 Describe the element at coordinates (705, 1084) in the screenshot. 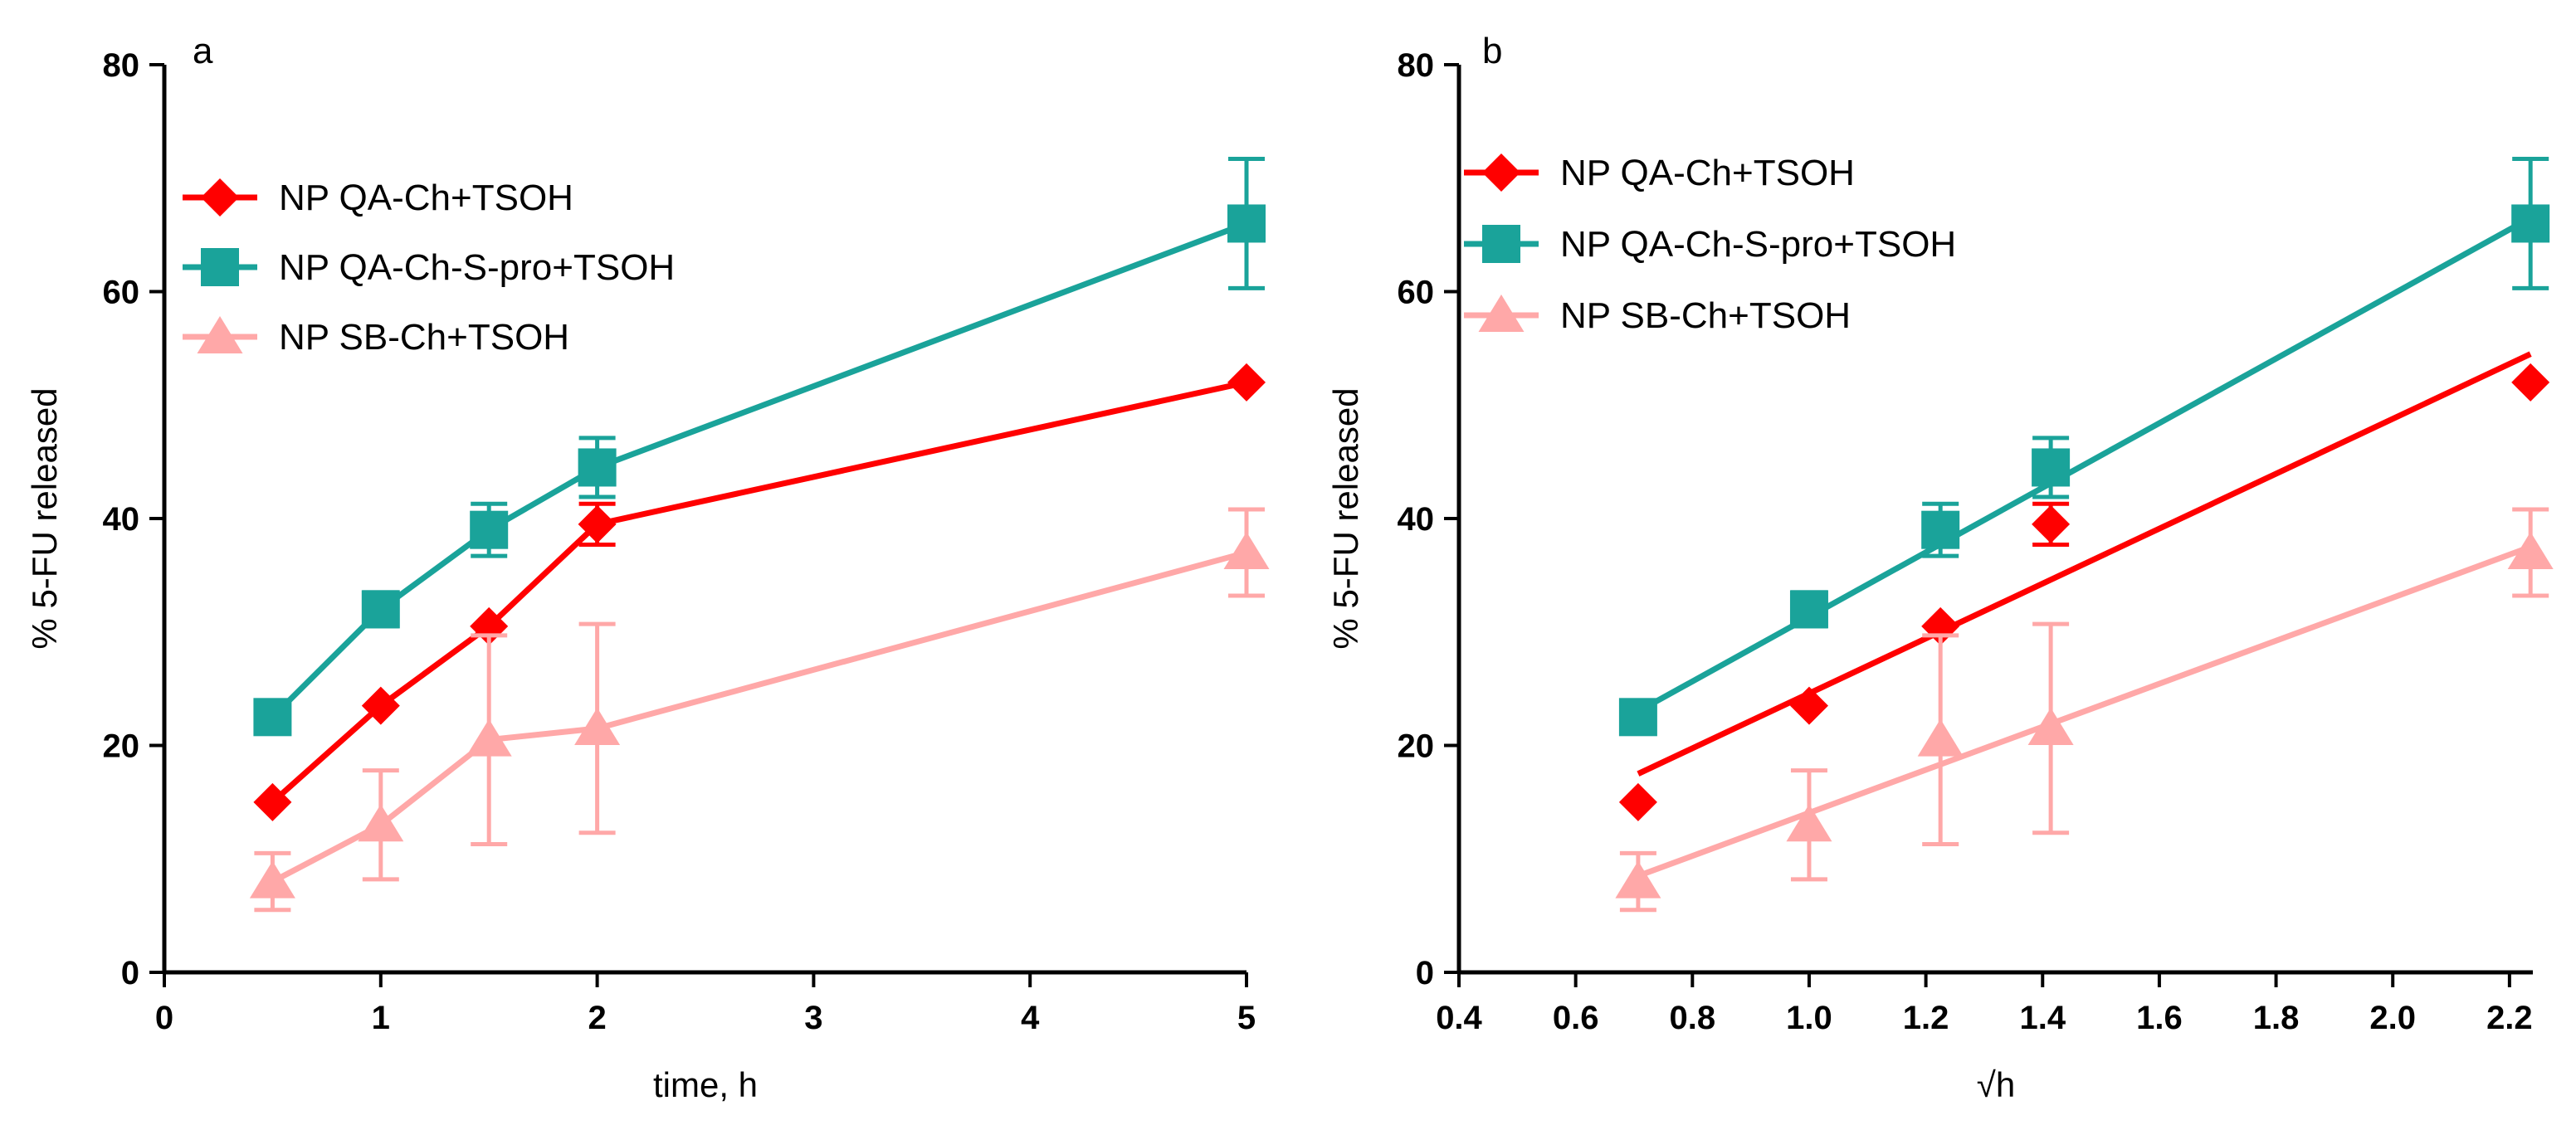

I see `x-axis-title: time, h` at that location.